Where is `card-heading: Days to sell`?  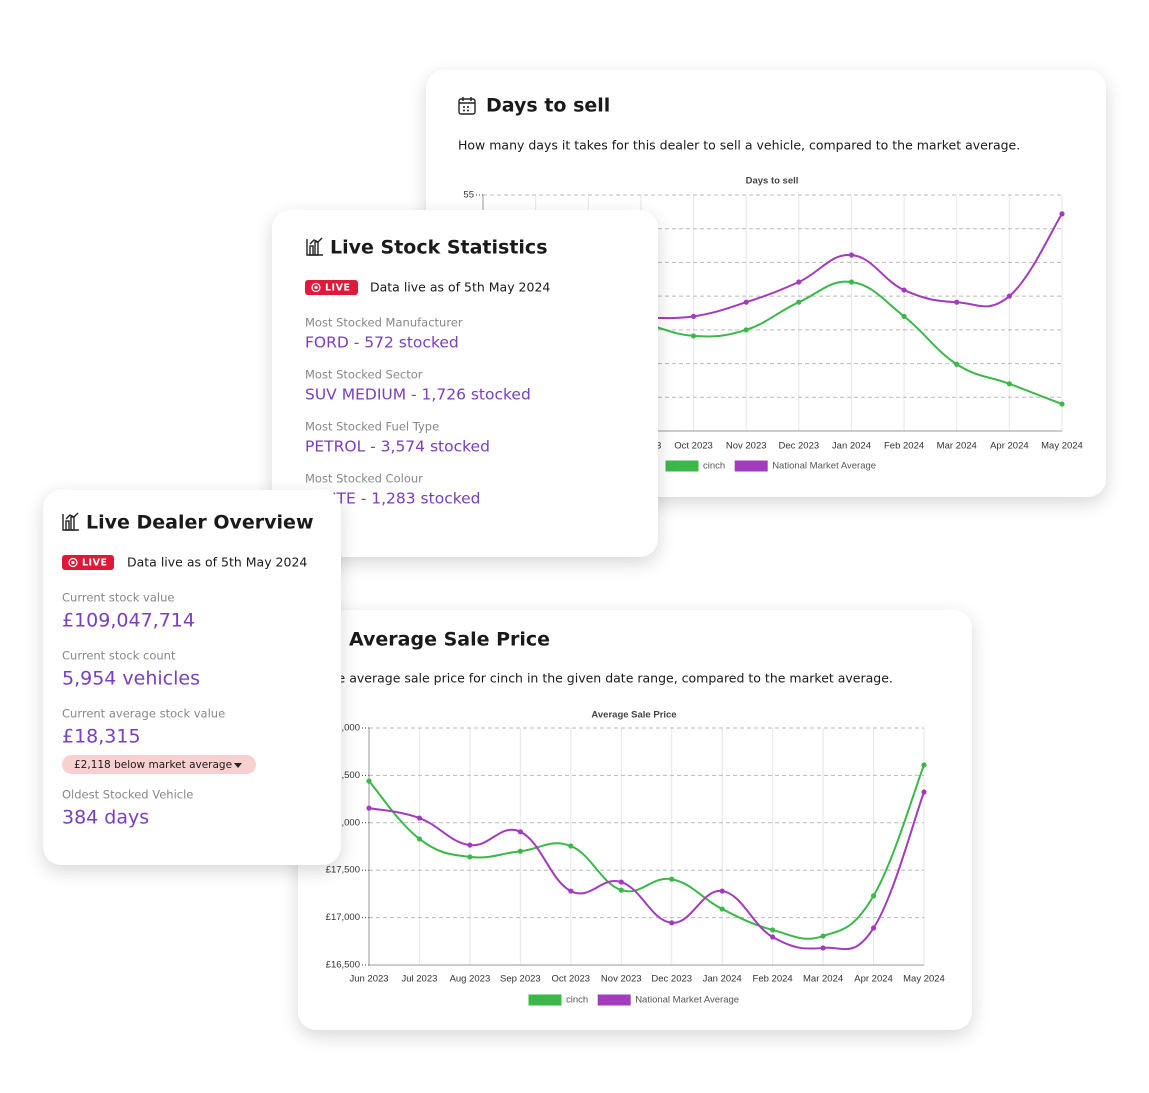 card-heading: Days to sell is located at coordinates (548, 106).